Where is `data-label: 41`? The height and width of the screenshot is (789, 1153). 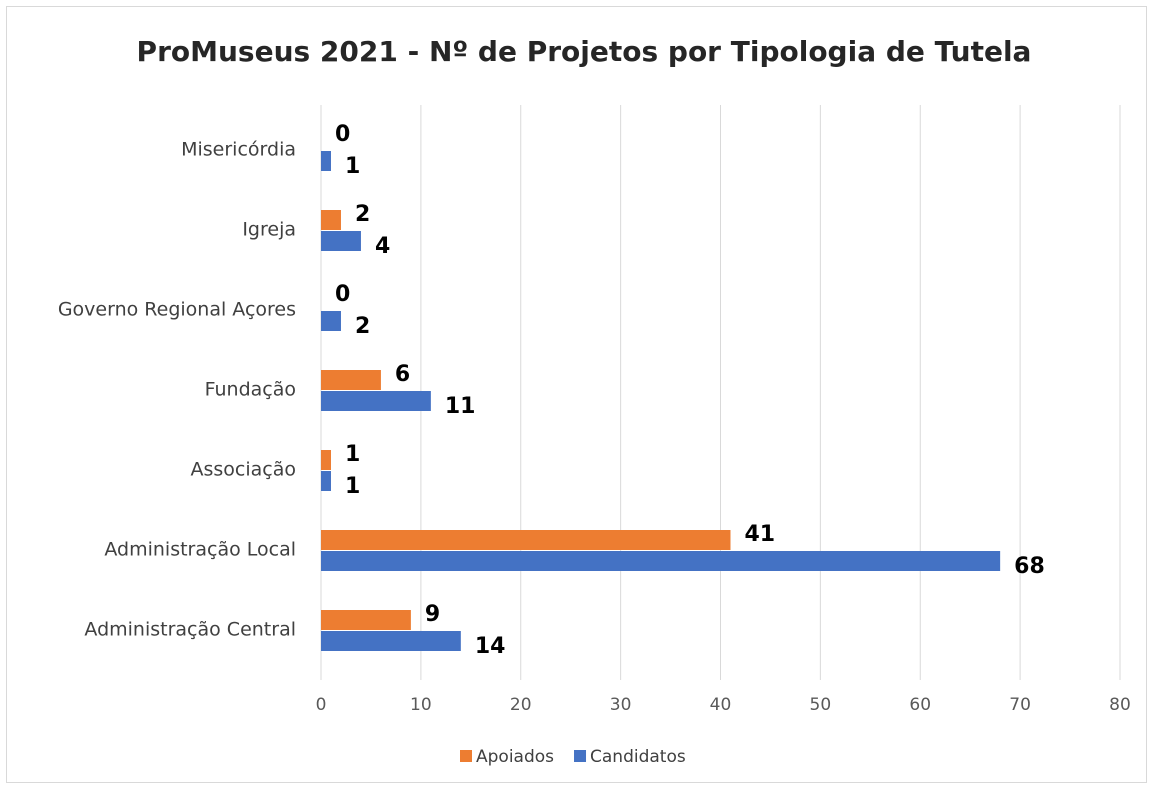 data-label: 41 is located at coordinates (759, 534).